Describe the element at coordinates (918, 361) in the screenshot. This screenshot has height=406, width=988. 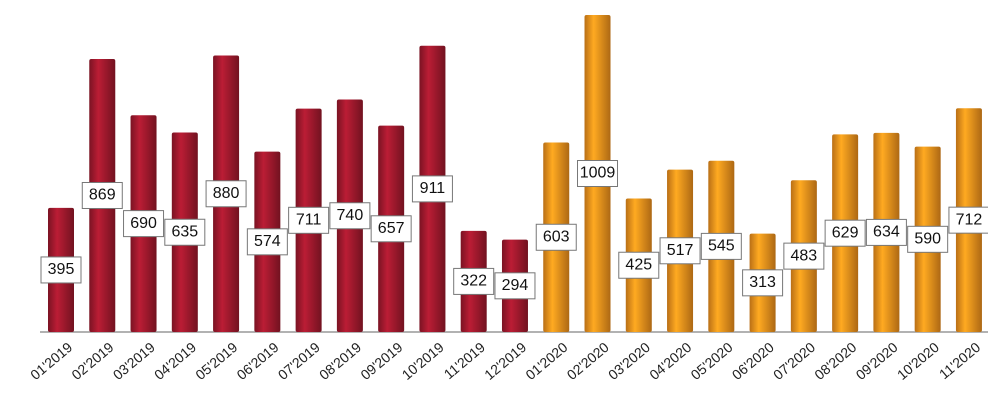
I see `x-tick-label: 10'2020` at that location.